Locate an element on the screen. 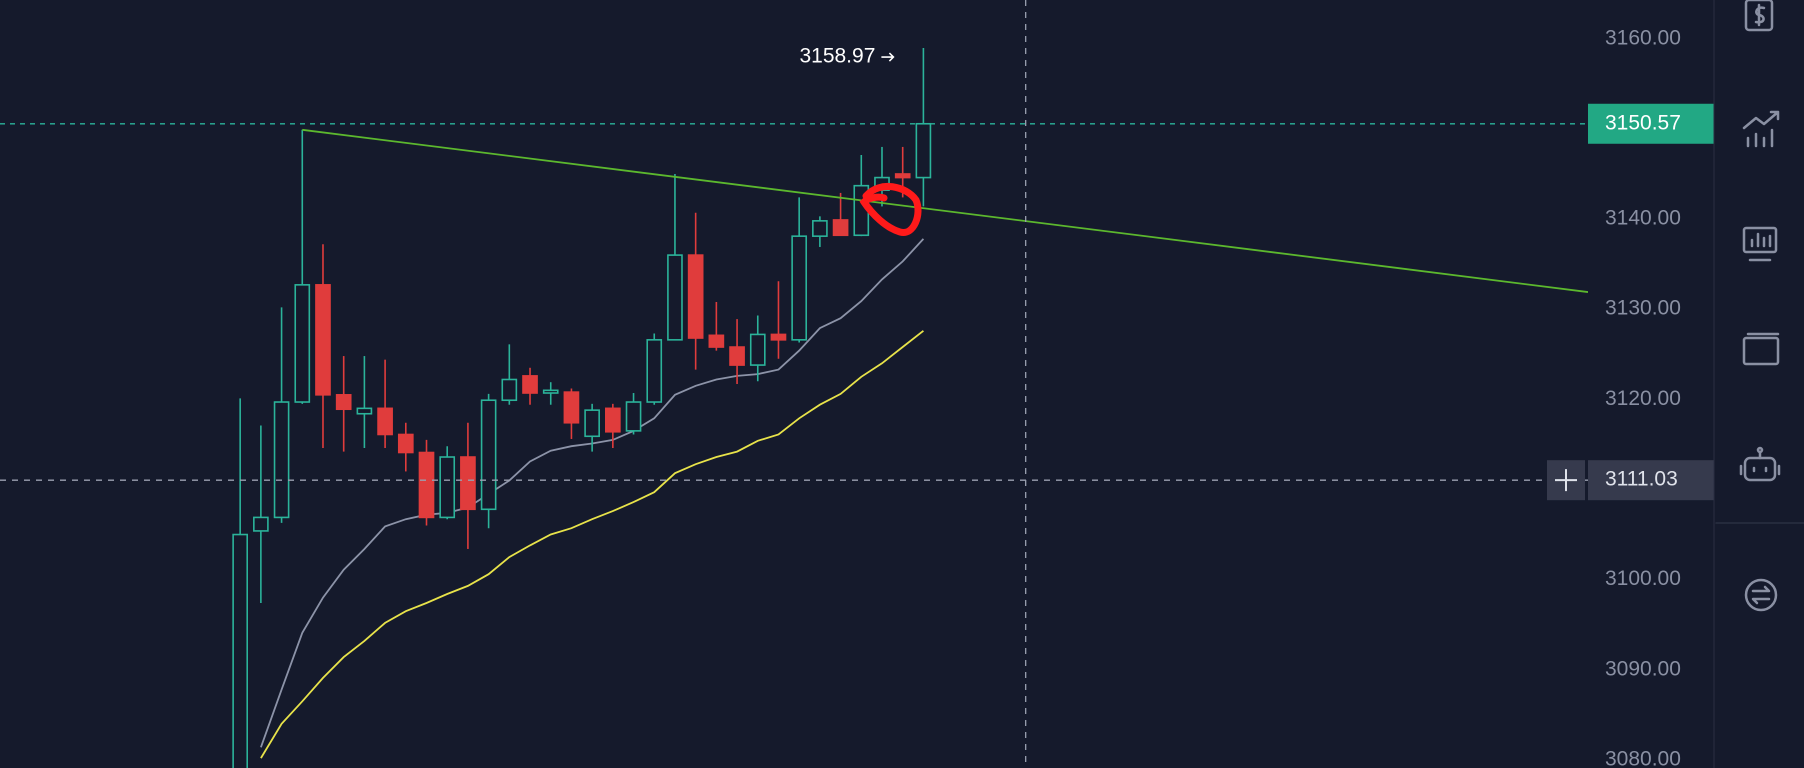 The height and width of the screenshot is (768, 1804). crosshair-tag is located at coordinates (1651, 480).